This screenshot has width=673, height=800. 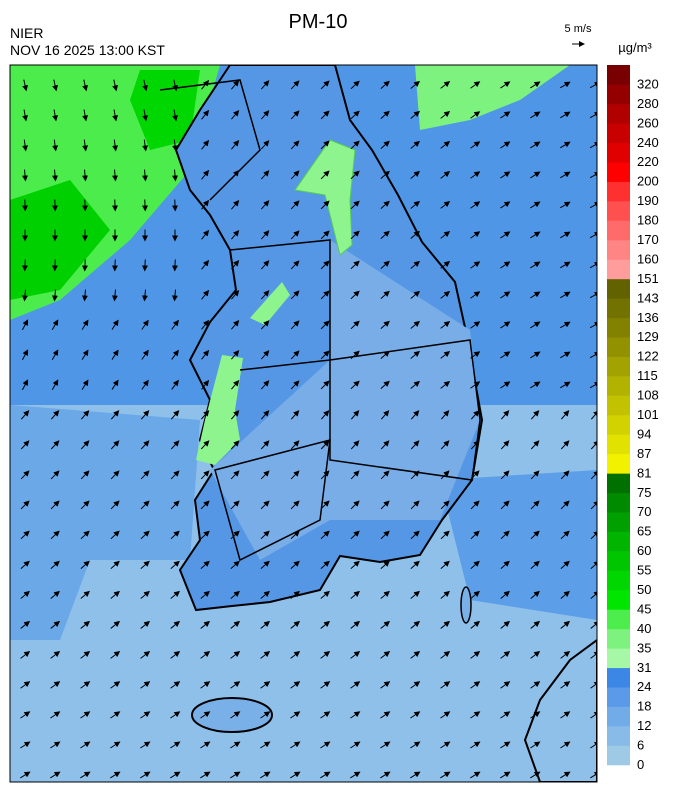 I want to click on colorbar-label: 129, so click(x=648, y=336).